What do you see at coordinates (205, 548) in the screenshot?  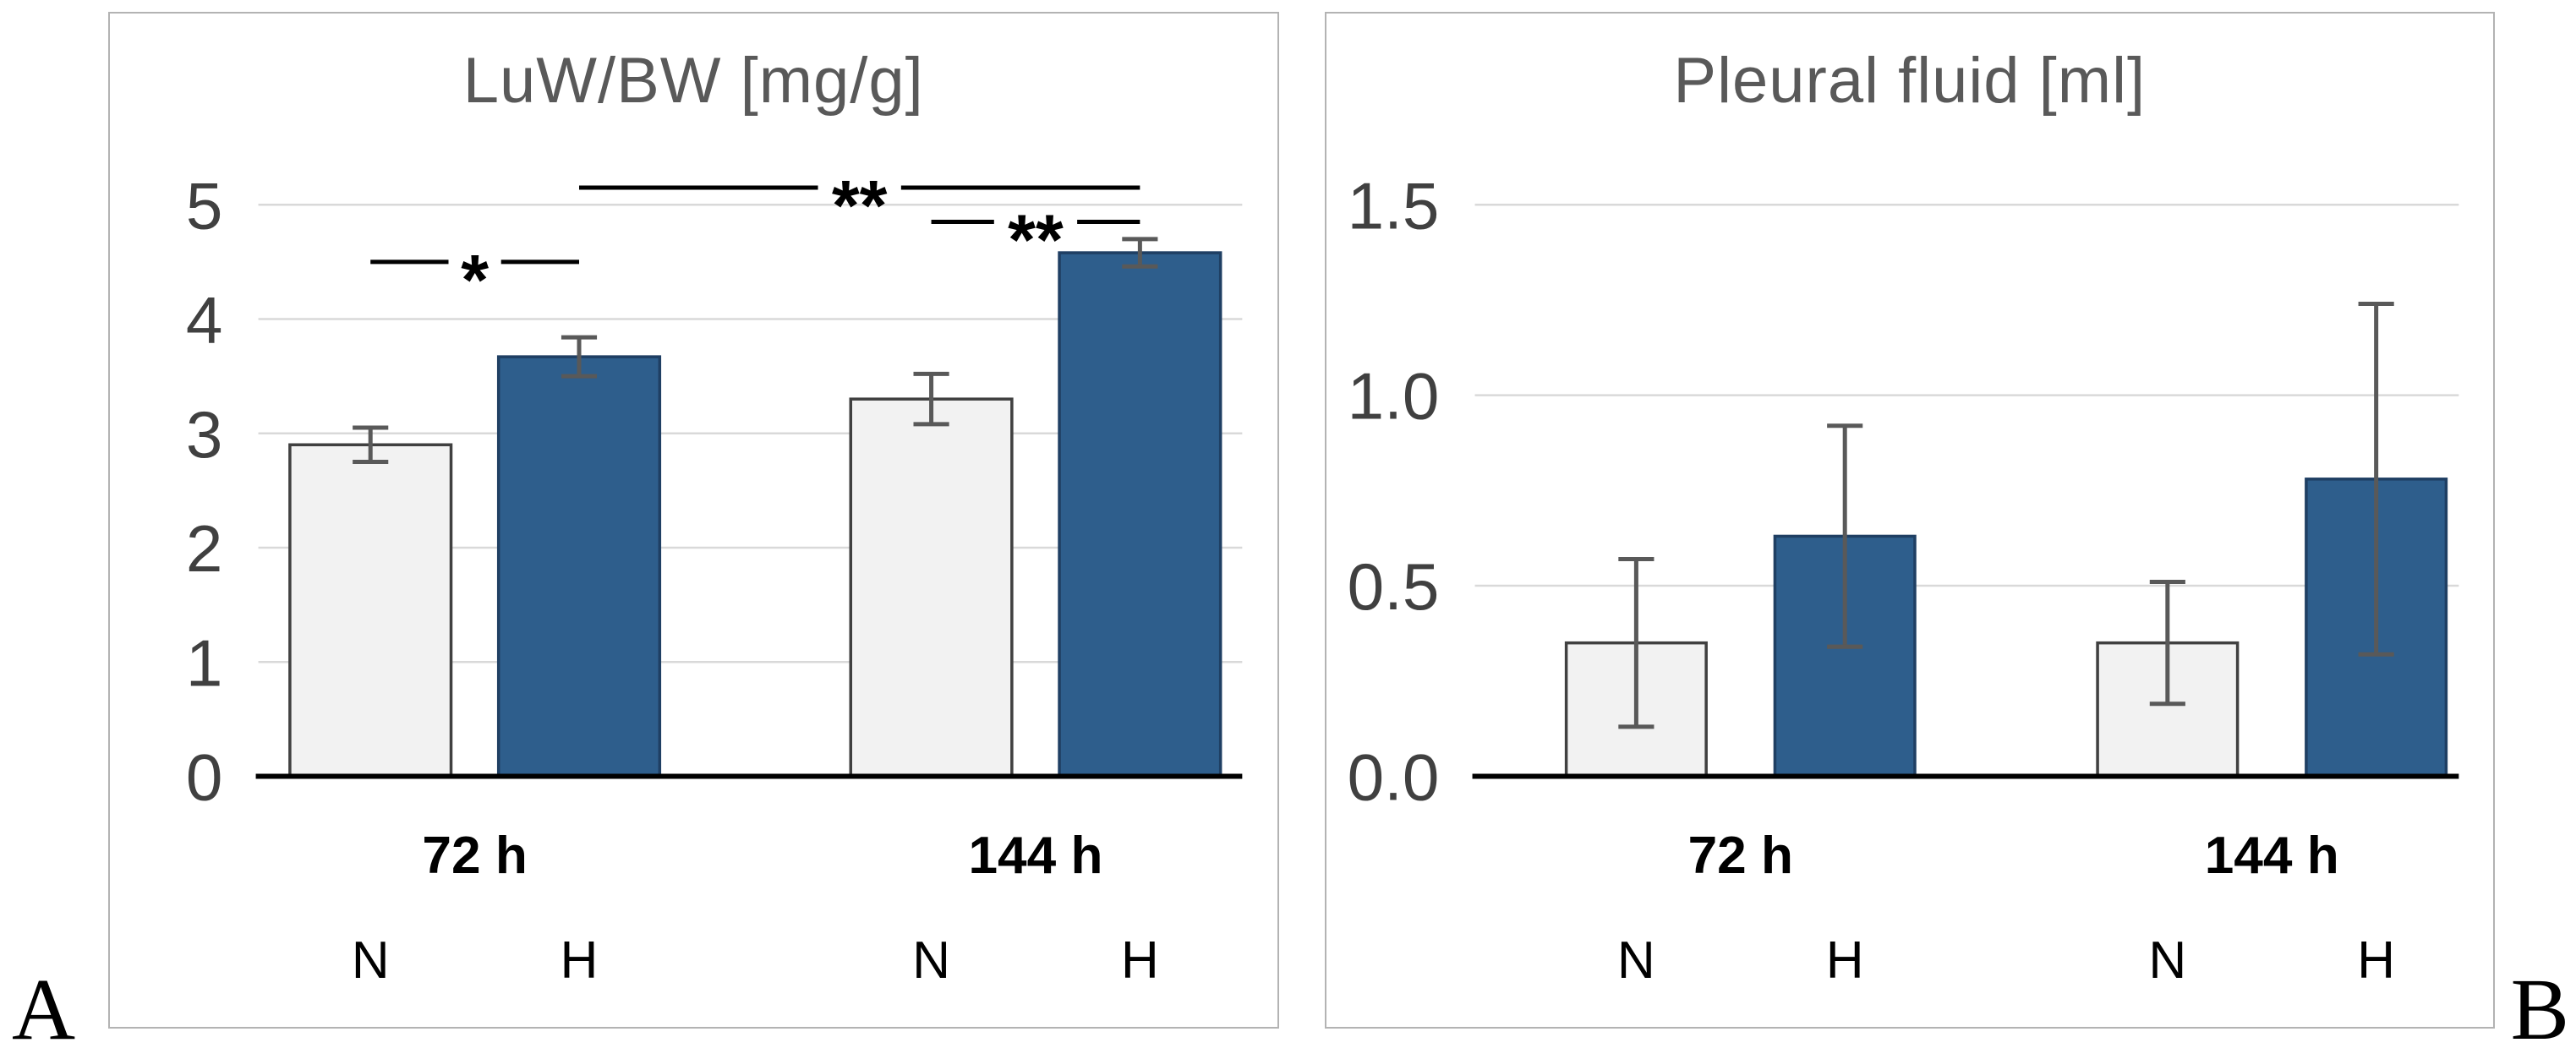 I see `y-tick-label: 2` at bounding box center [205, 548].